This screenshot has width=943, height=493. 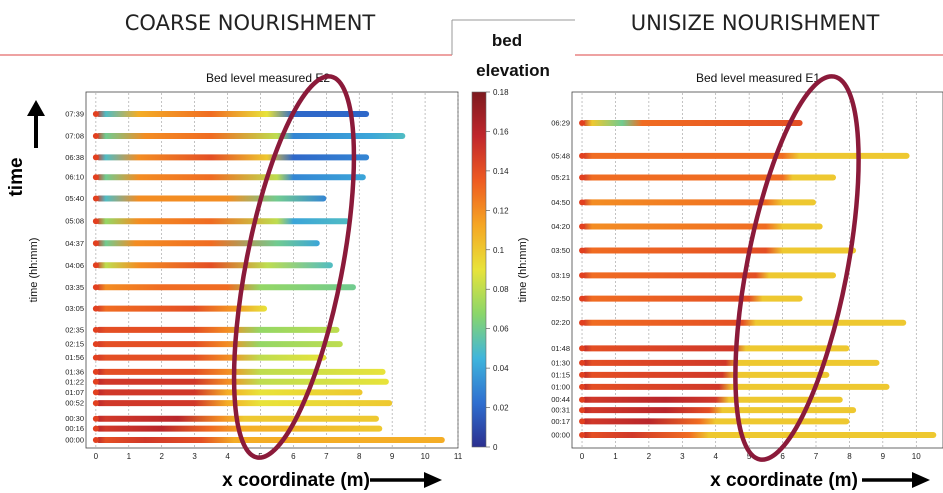 I want to click on colorbar-label-line1: bed, so click(x=507, y=40).